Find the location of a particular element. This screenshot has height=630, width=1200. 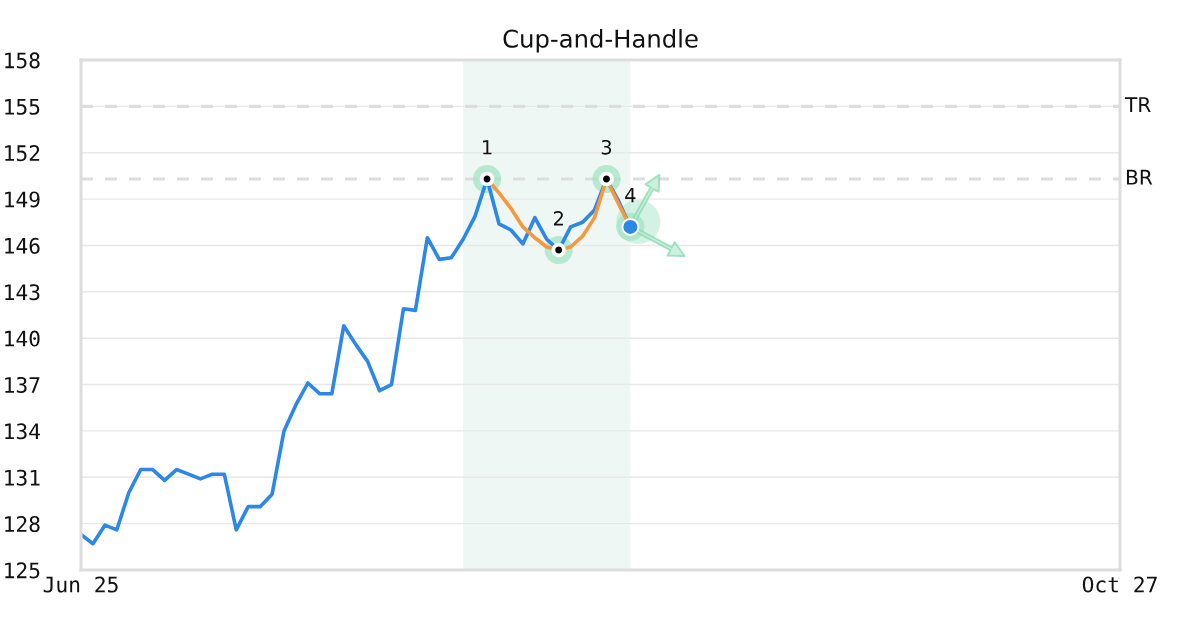

y-tick-label: 149 is located at coordinates (22, 199).